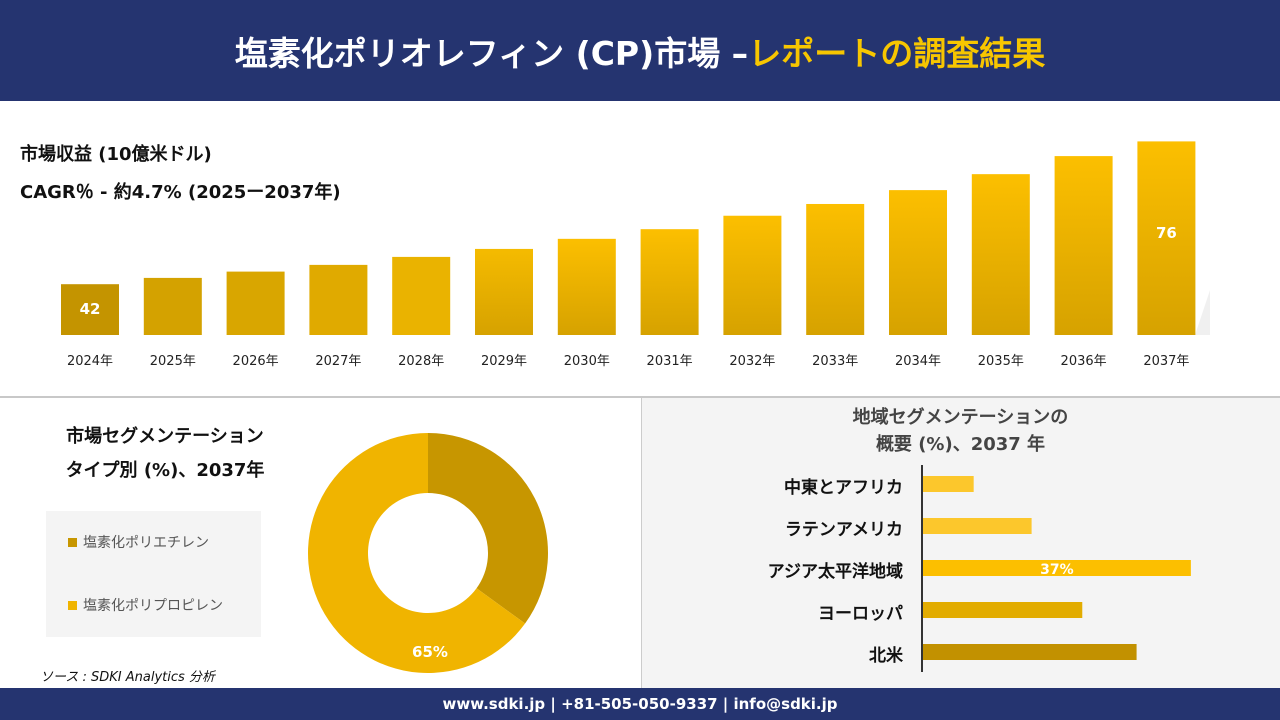 This screenshot has width=1280, height=720. I want to click on slice-label: 65%, so click(430, 652).